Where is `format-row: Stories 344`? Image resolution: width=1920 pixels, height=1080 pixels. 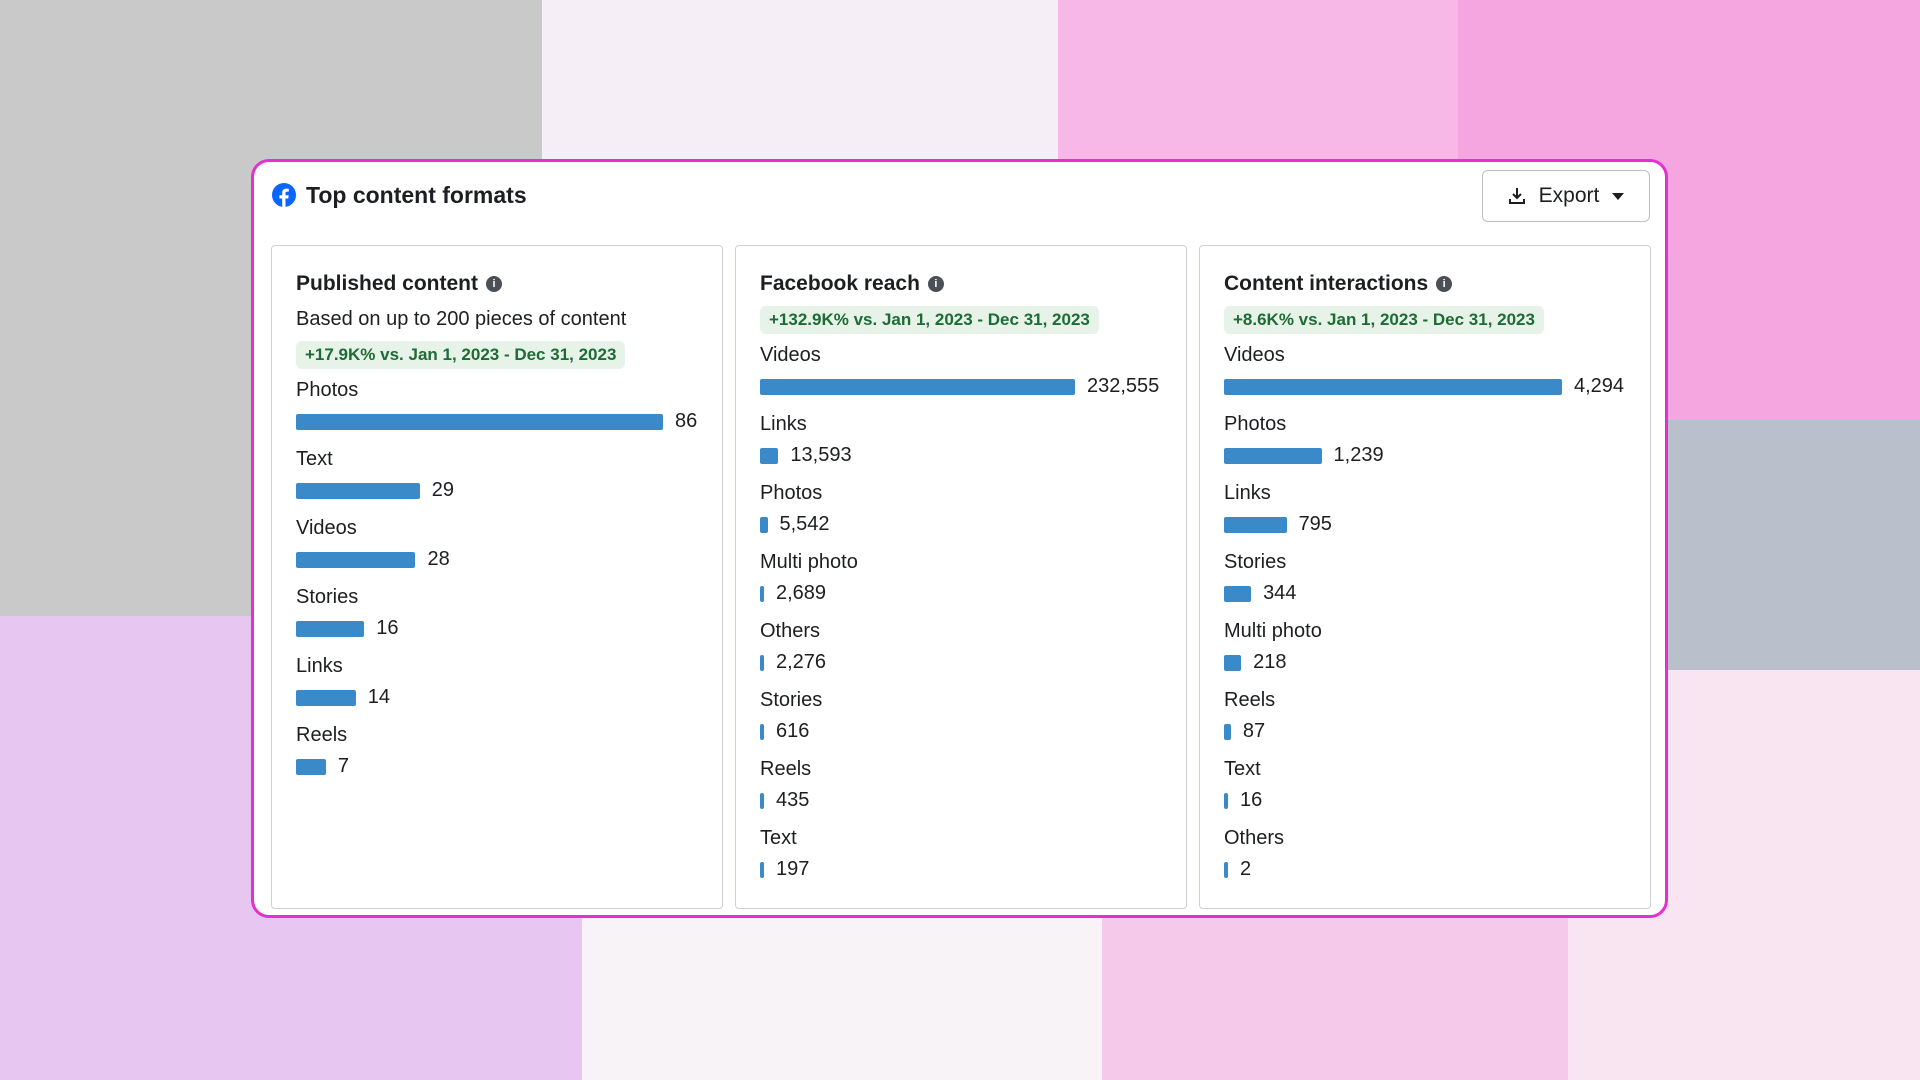 format-row: Stories 344 is located at coordinates (1425, 575).